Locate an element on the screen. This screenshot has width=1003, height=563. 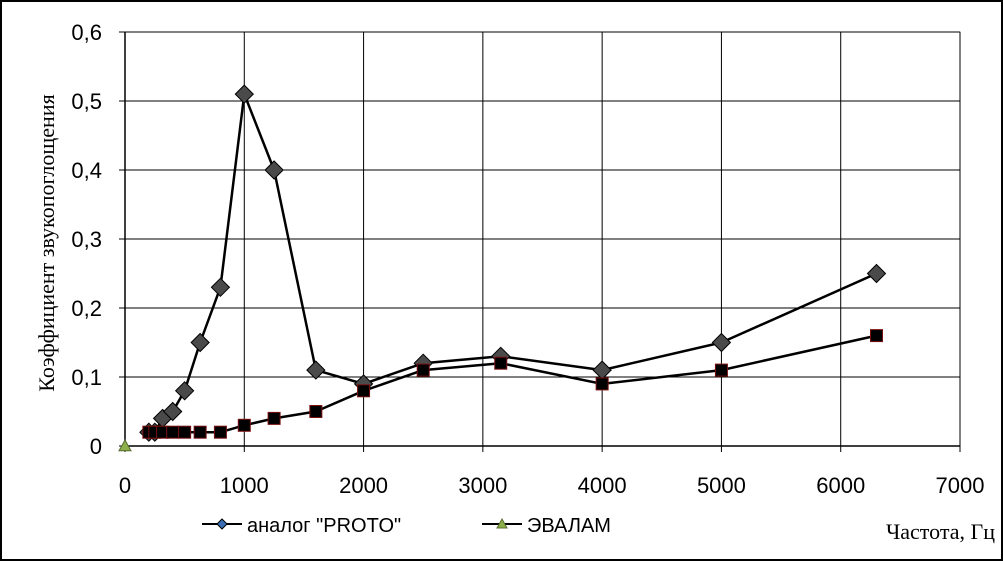
y-tick-label: 0,2 is located at coordinates (86, 308).